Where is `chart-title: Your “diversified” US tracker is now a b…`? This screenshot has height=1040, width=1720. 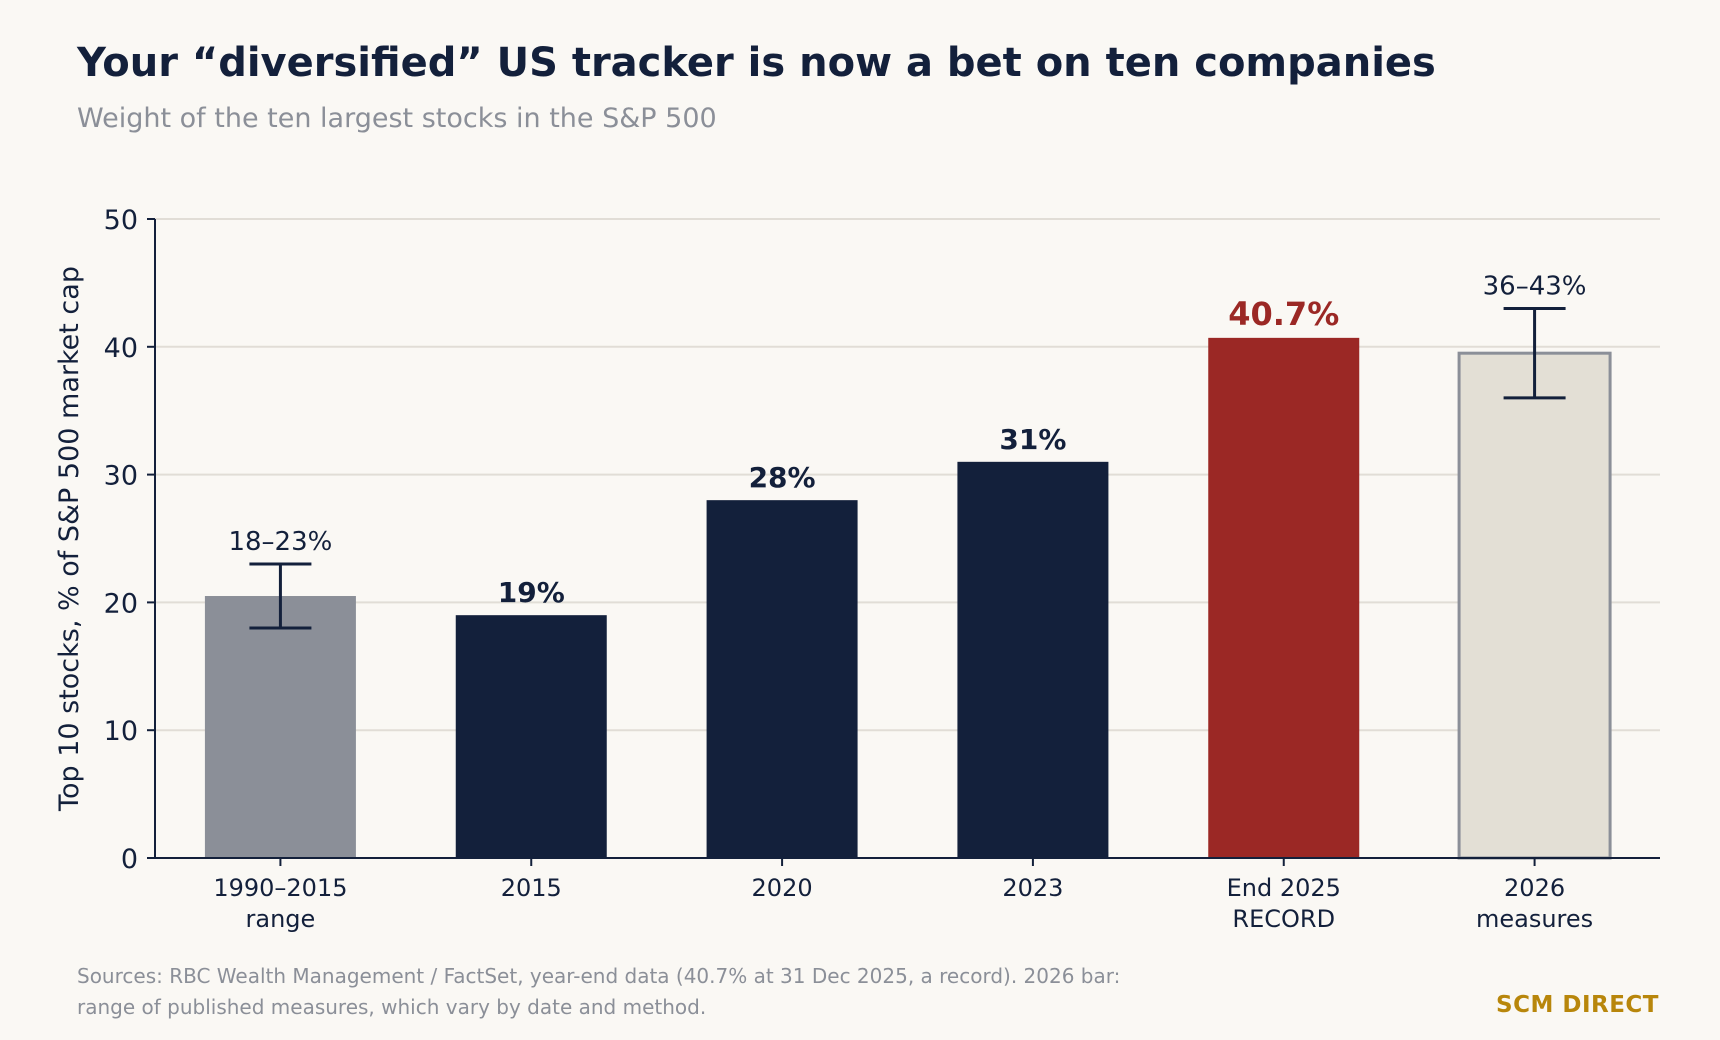 chart-title: Your “diversified” US tracker is now a b… is located at coordinates (756, 63).